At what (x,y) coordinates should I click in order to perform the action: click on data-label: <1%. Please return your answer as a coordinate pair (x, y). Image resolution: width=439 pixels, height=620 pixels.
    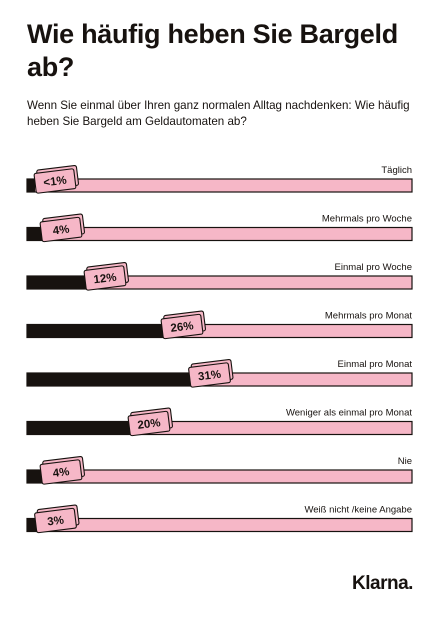
    Looking at the image, I should click on (55, 182).